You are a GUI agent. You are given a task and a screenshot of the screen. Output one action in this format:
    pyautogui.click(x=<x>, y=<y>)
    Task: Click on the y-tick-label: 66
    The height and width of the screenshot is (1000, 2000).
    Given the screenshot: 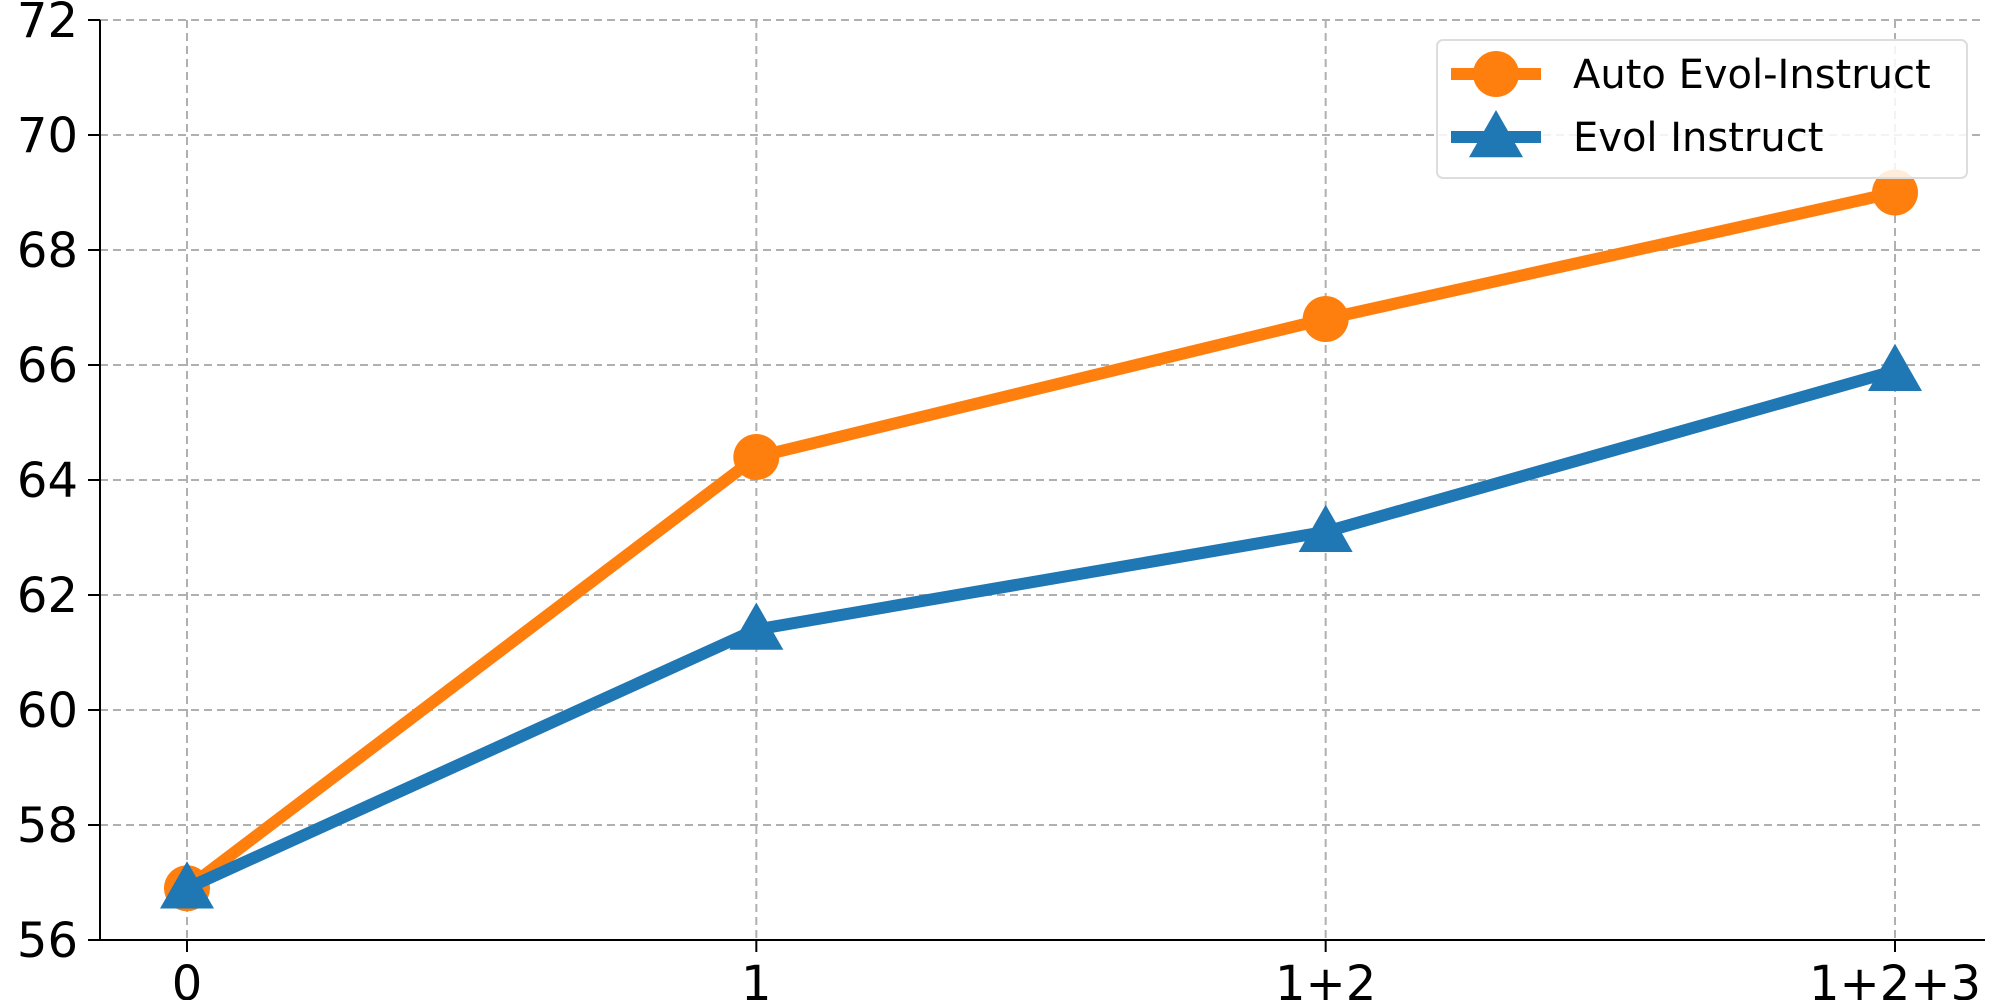 What is the action you would take?
    pyautogui.click(x=47, y=366)
    